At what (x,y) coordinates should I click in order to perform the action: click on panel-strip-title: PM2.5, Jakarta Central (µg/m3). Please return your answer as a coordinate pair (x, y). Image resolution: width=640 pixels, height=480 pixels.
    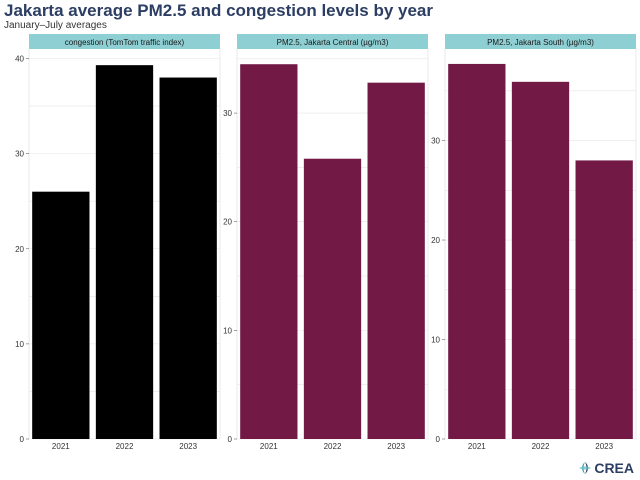
    Looking at the image, I should click on (333, 42).